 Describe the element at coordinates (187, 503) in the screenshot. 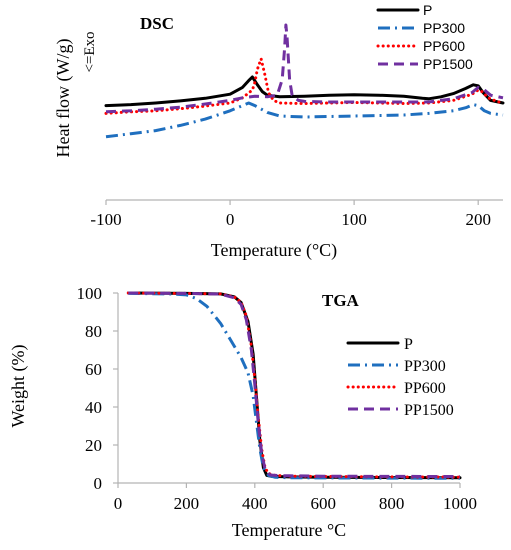

I see `tga-x-tick-label: 200` at that location.